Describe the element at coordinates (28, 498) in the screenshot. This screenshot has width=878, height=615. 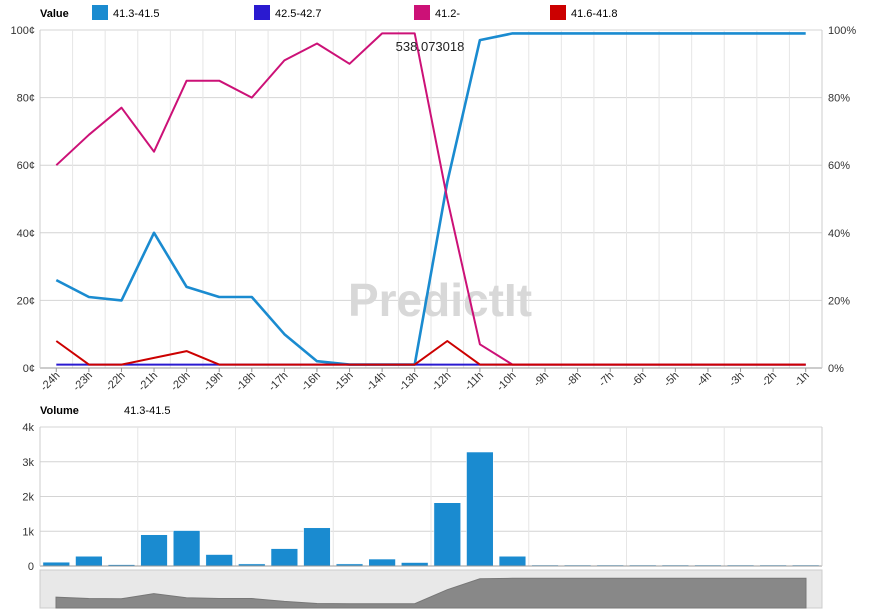
I see `volume-y-tick-label: 2k` at that location.